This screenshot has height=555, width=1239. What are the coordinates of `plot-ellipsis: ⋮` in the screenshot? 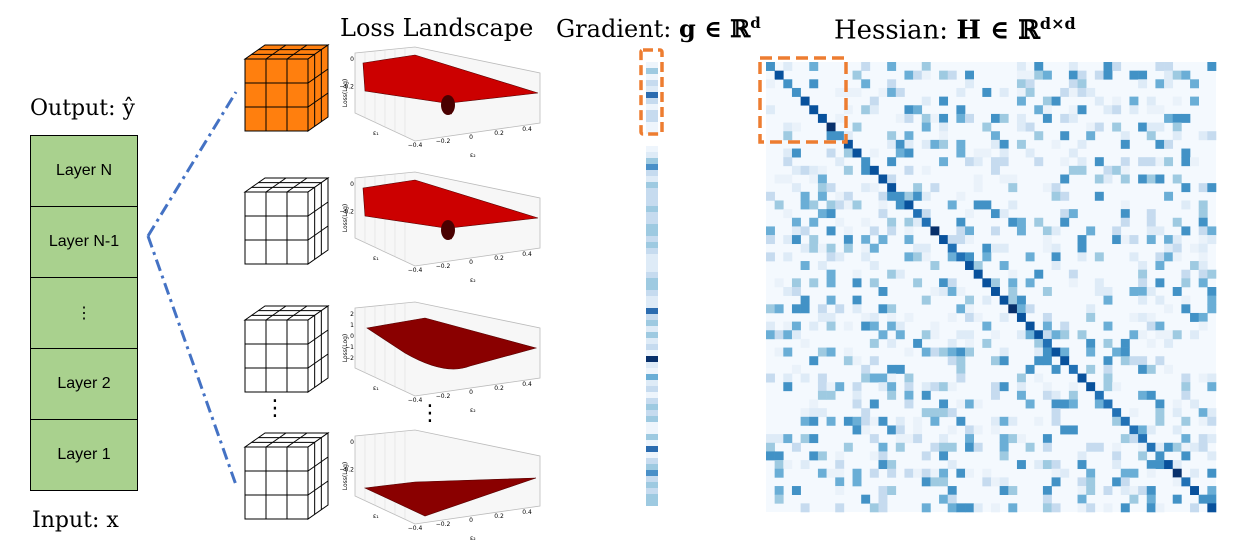 It's located at (430, 413).